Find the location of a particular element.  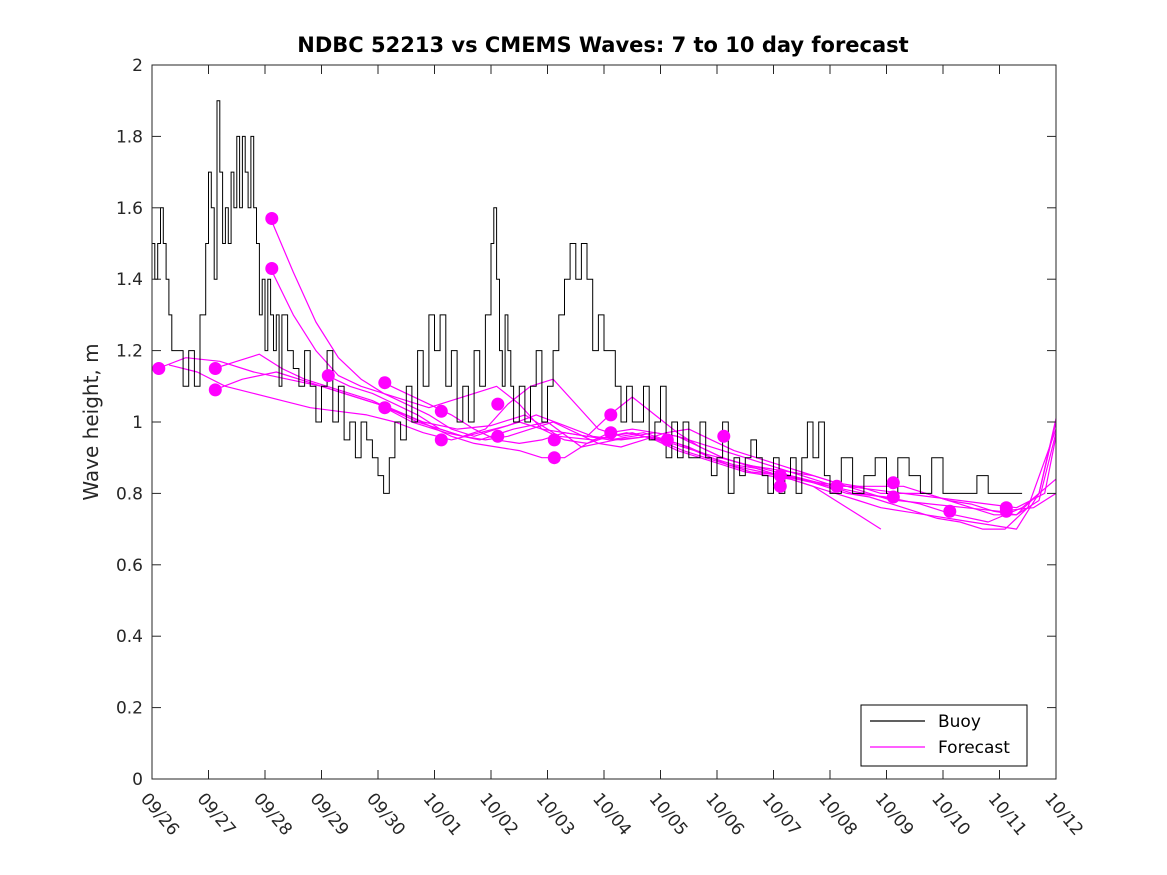

y-tick-label: 1 is located at coordinates (137, 423).